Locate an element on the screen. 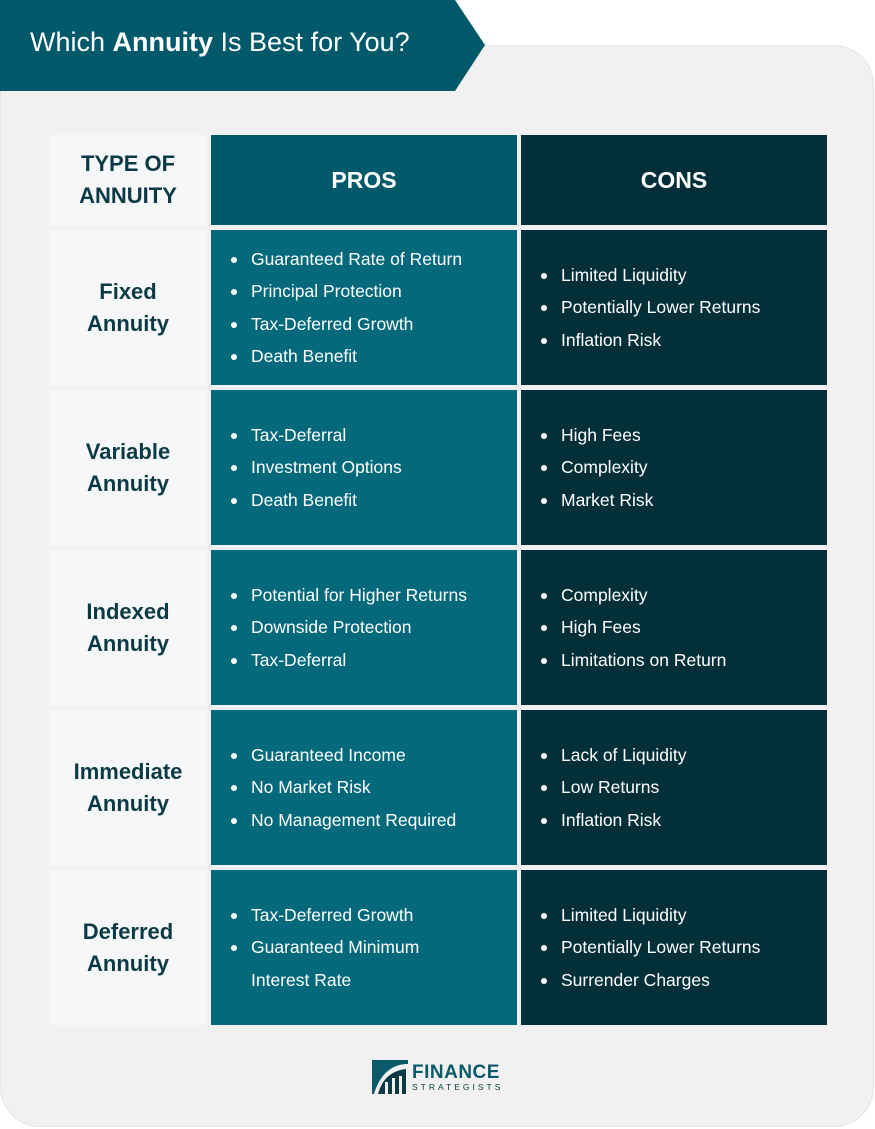 The image size is (875, 1129). annuity-type: Fixed Annuity is located at coordinates (128, 307).